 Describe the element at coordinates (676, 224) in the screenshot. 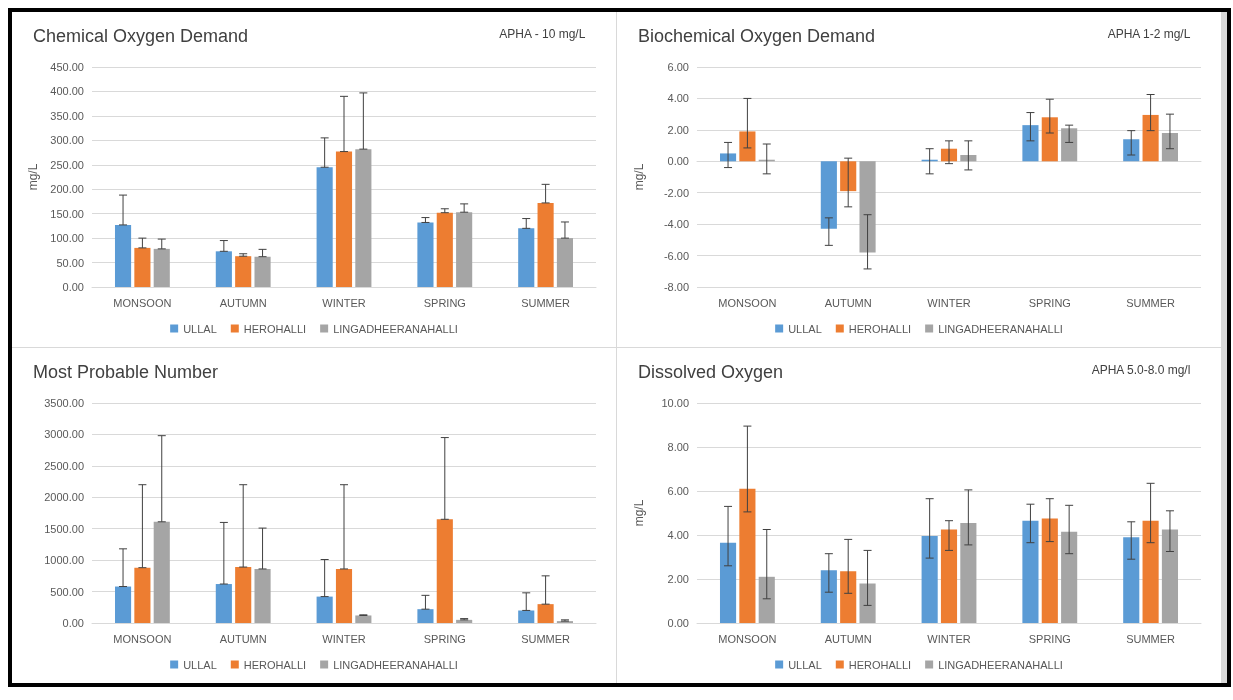

I see `y-tick-label: -4.00` at that location.